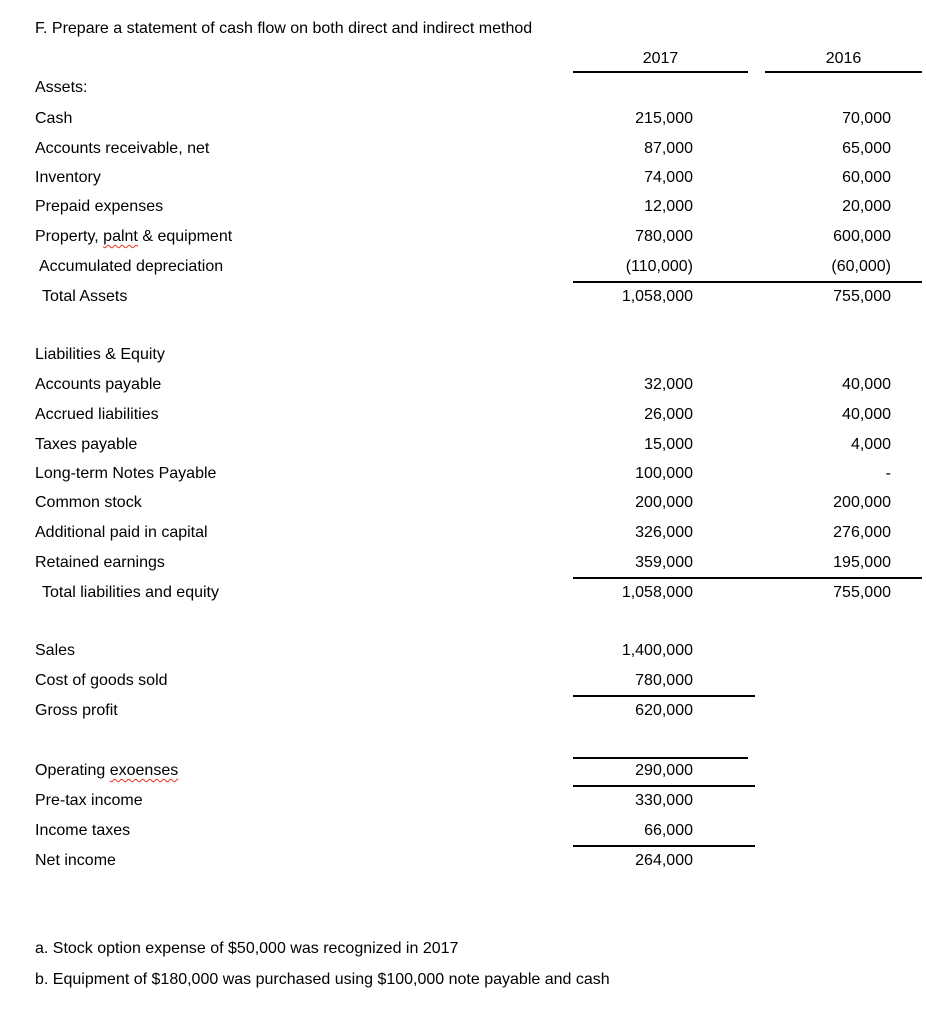 The width and height of the screenshot is (926, 1014). Describe the element at coordinates (664, 502) in the screenshot. I see `value-2017: 200,000` at that location.